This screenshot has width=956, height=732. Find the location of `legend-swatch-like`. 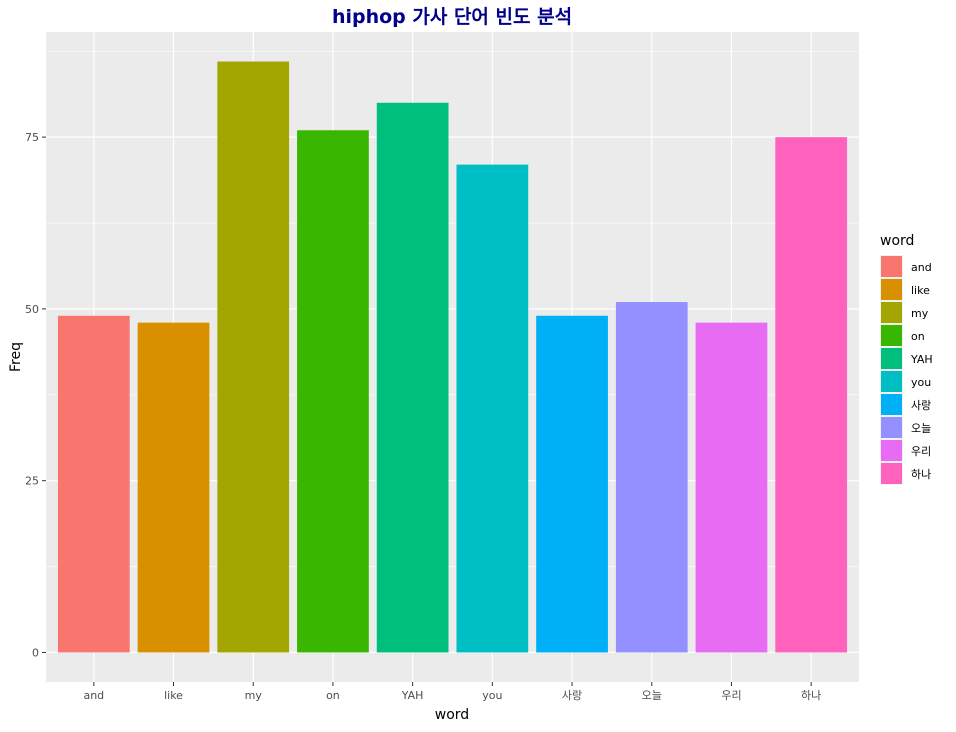

legend-swatch-like is located at coordinates (891, 289).